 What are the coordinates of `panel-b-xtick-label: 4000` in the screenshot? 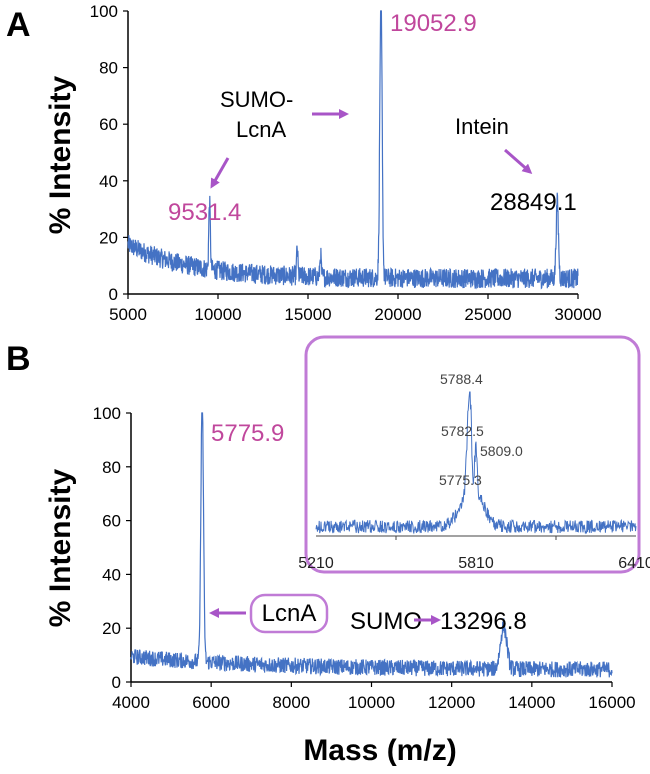 It's located at (131, 702).